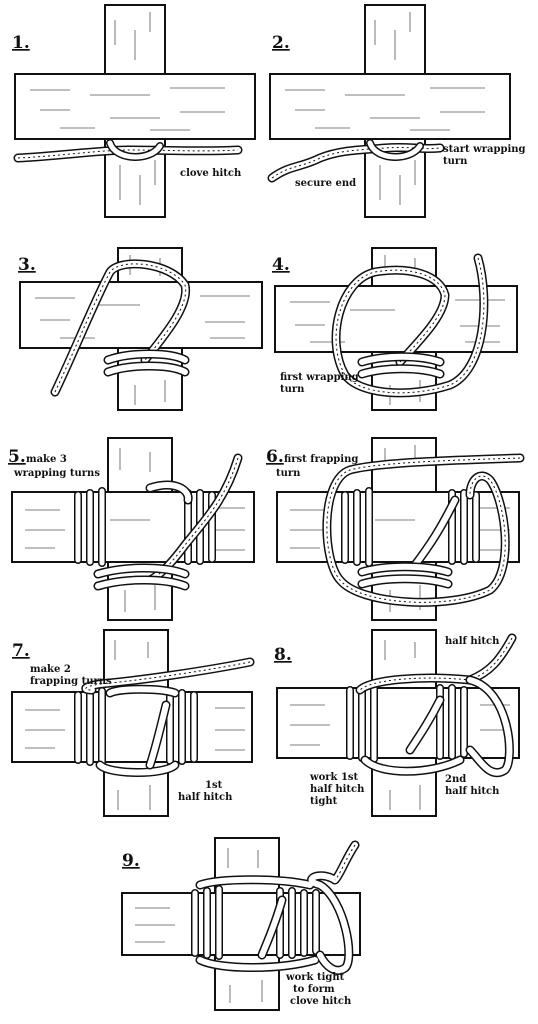  Describe the element at coordinates (214, 785) in the screenshot. I see `step-label: 1st` at that location.